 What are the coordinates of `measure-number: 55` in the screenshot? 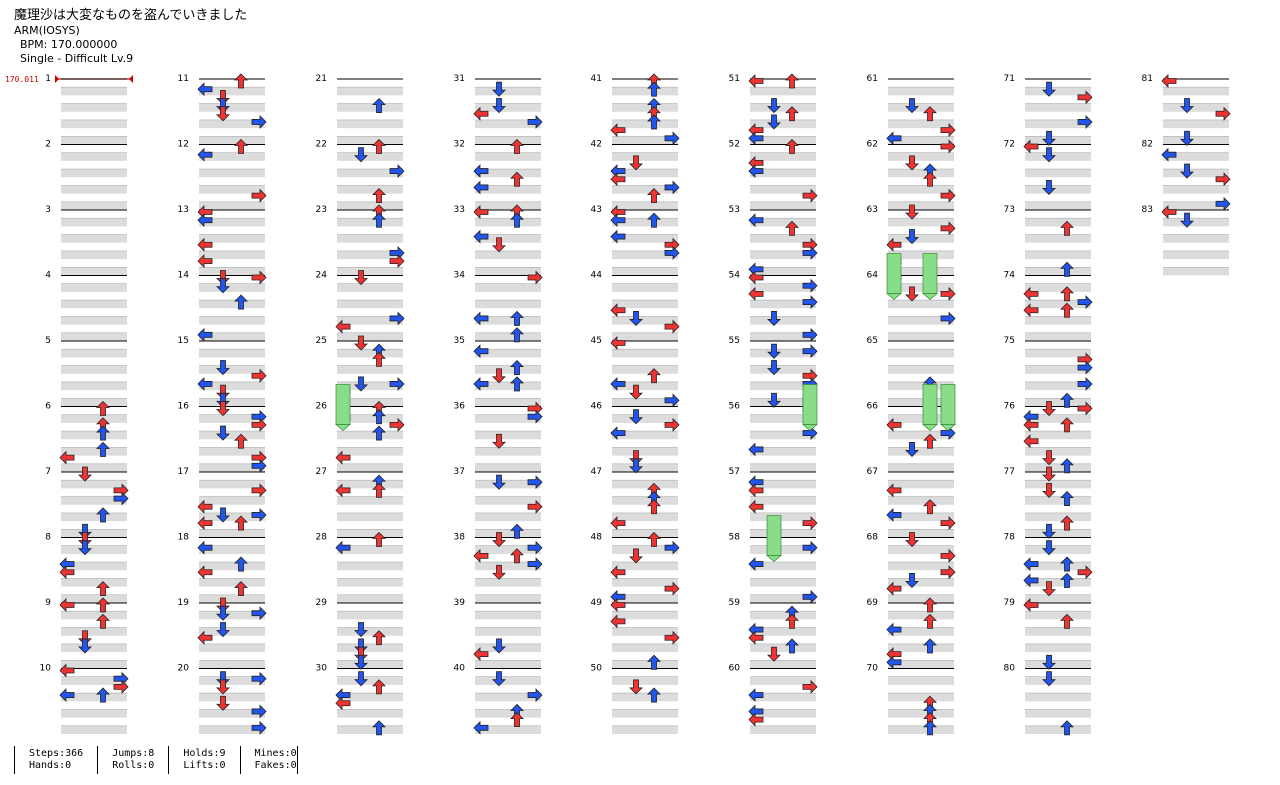 It's located at (734, 341).